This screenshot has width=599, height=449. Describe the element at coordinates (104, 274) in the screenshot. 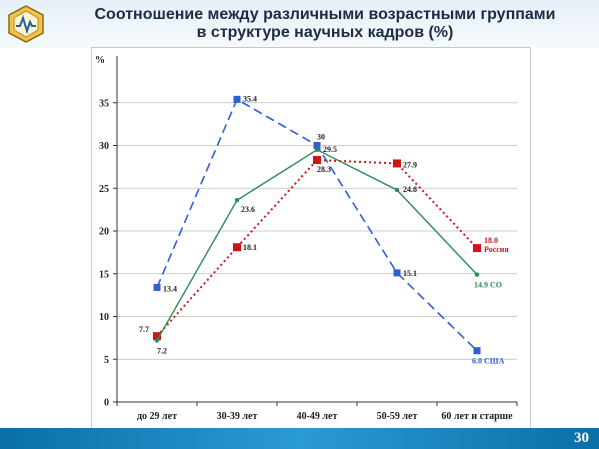

I see `y-tick-label: 15` at that location.